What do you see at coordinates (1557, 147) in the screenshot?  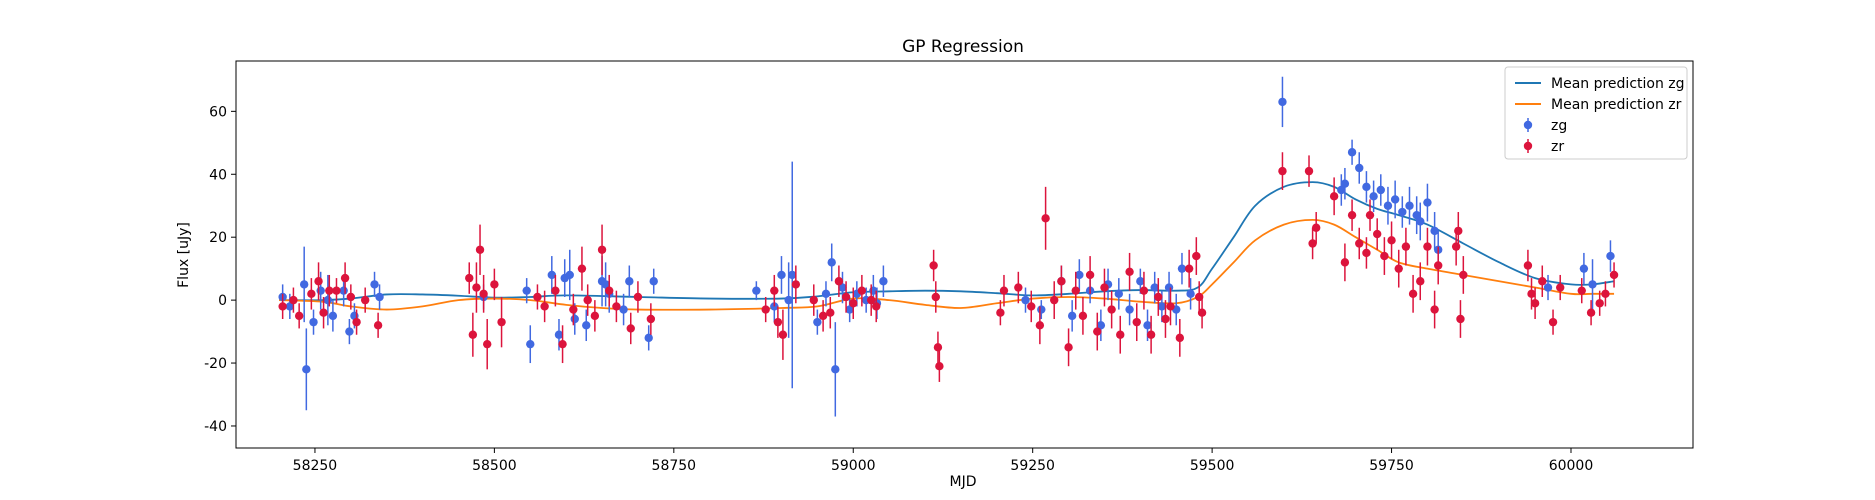 I see `legend-label: zr` at bounding box center [1557, 147].